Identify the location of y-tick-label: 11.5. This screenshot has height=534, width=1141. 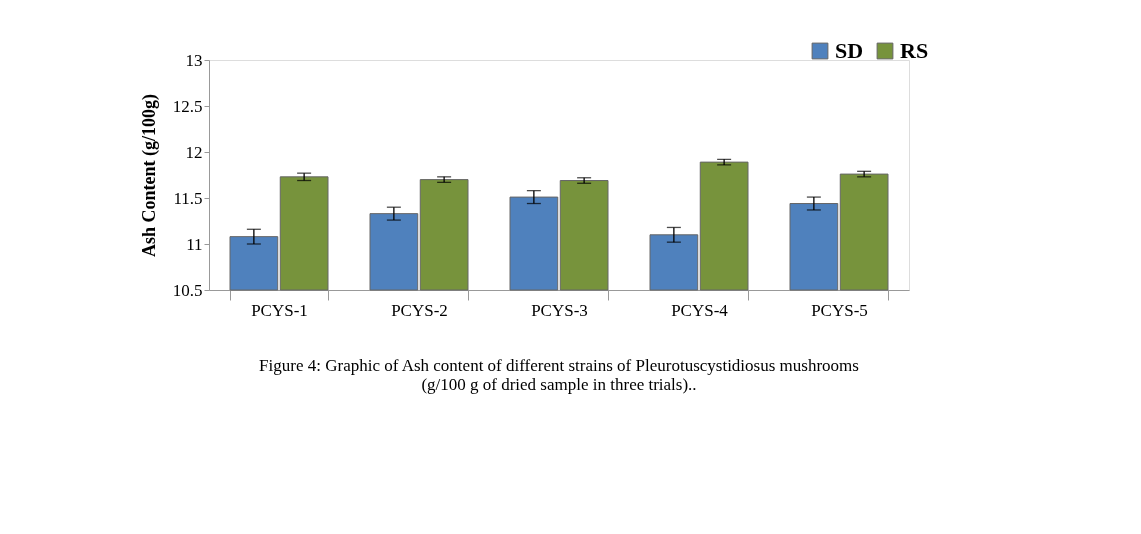
(188, 198).